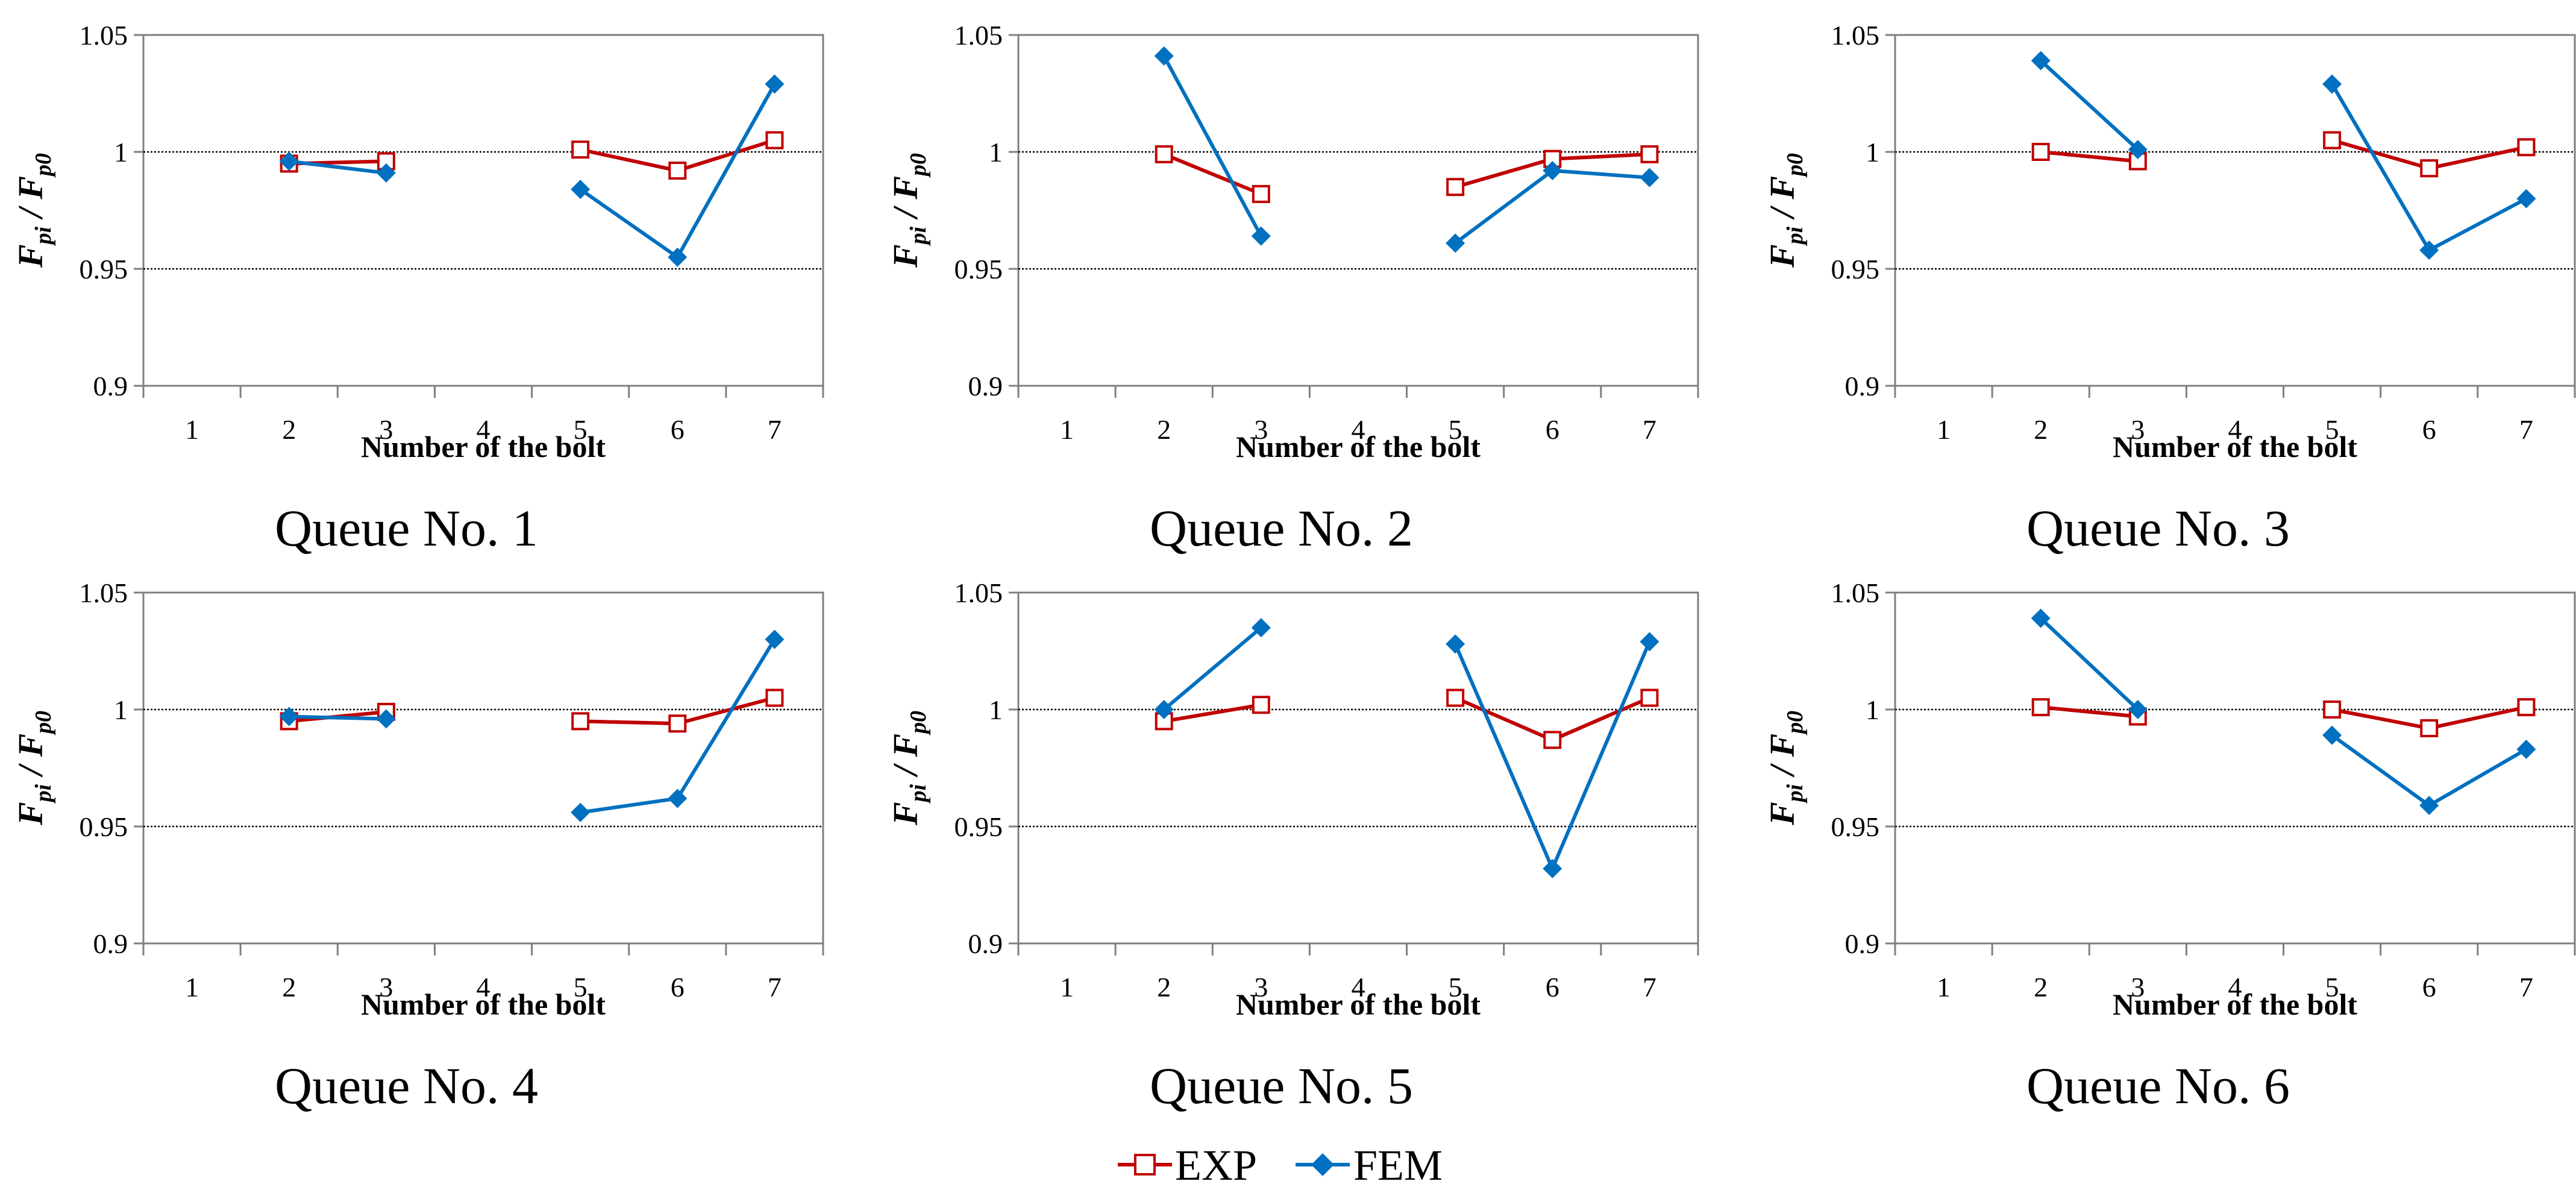 The height and width of the screenshot is (1196, 2576). What do you see at coordinates (483, 768) in the screenshot?
I see `plot-frame` at bounding box center [483, 768].